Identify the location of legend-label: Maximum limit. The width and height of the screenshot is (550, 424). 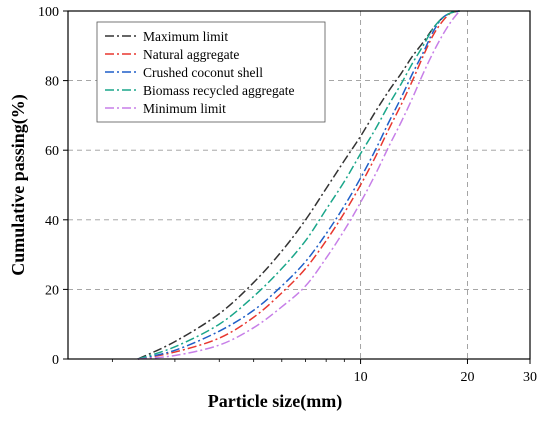
(185, 36).